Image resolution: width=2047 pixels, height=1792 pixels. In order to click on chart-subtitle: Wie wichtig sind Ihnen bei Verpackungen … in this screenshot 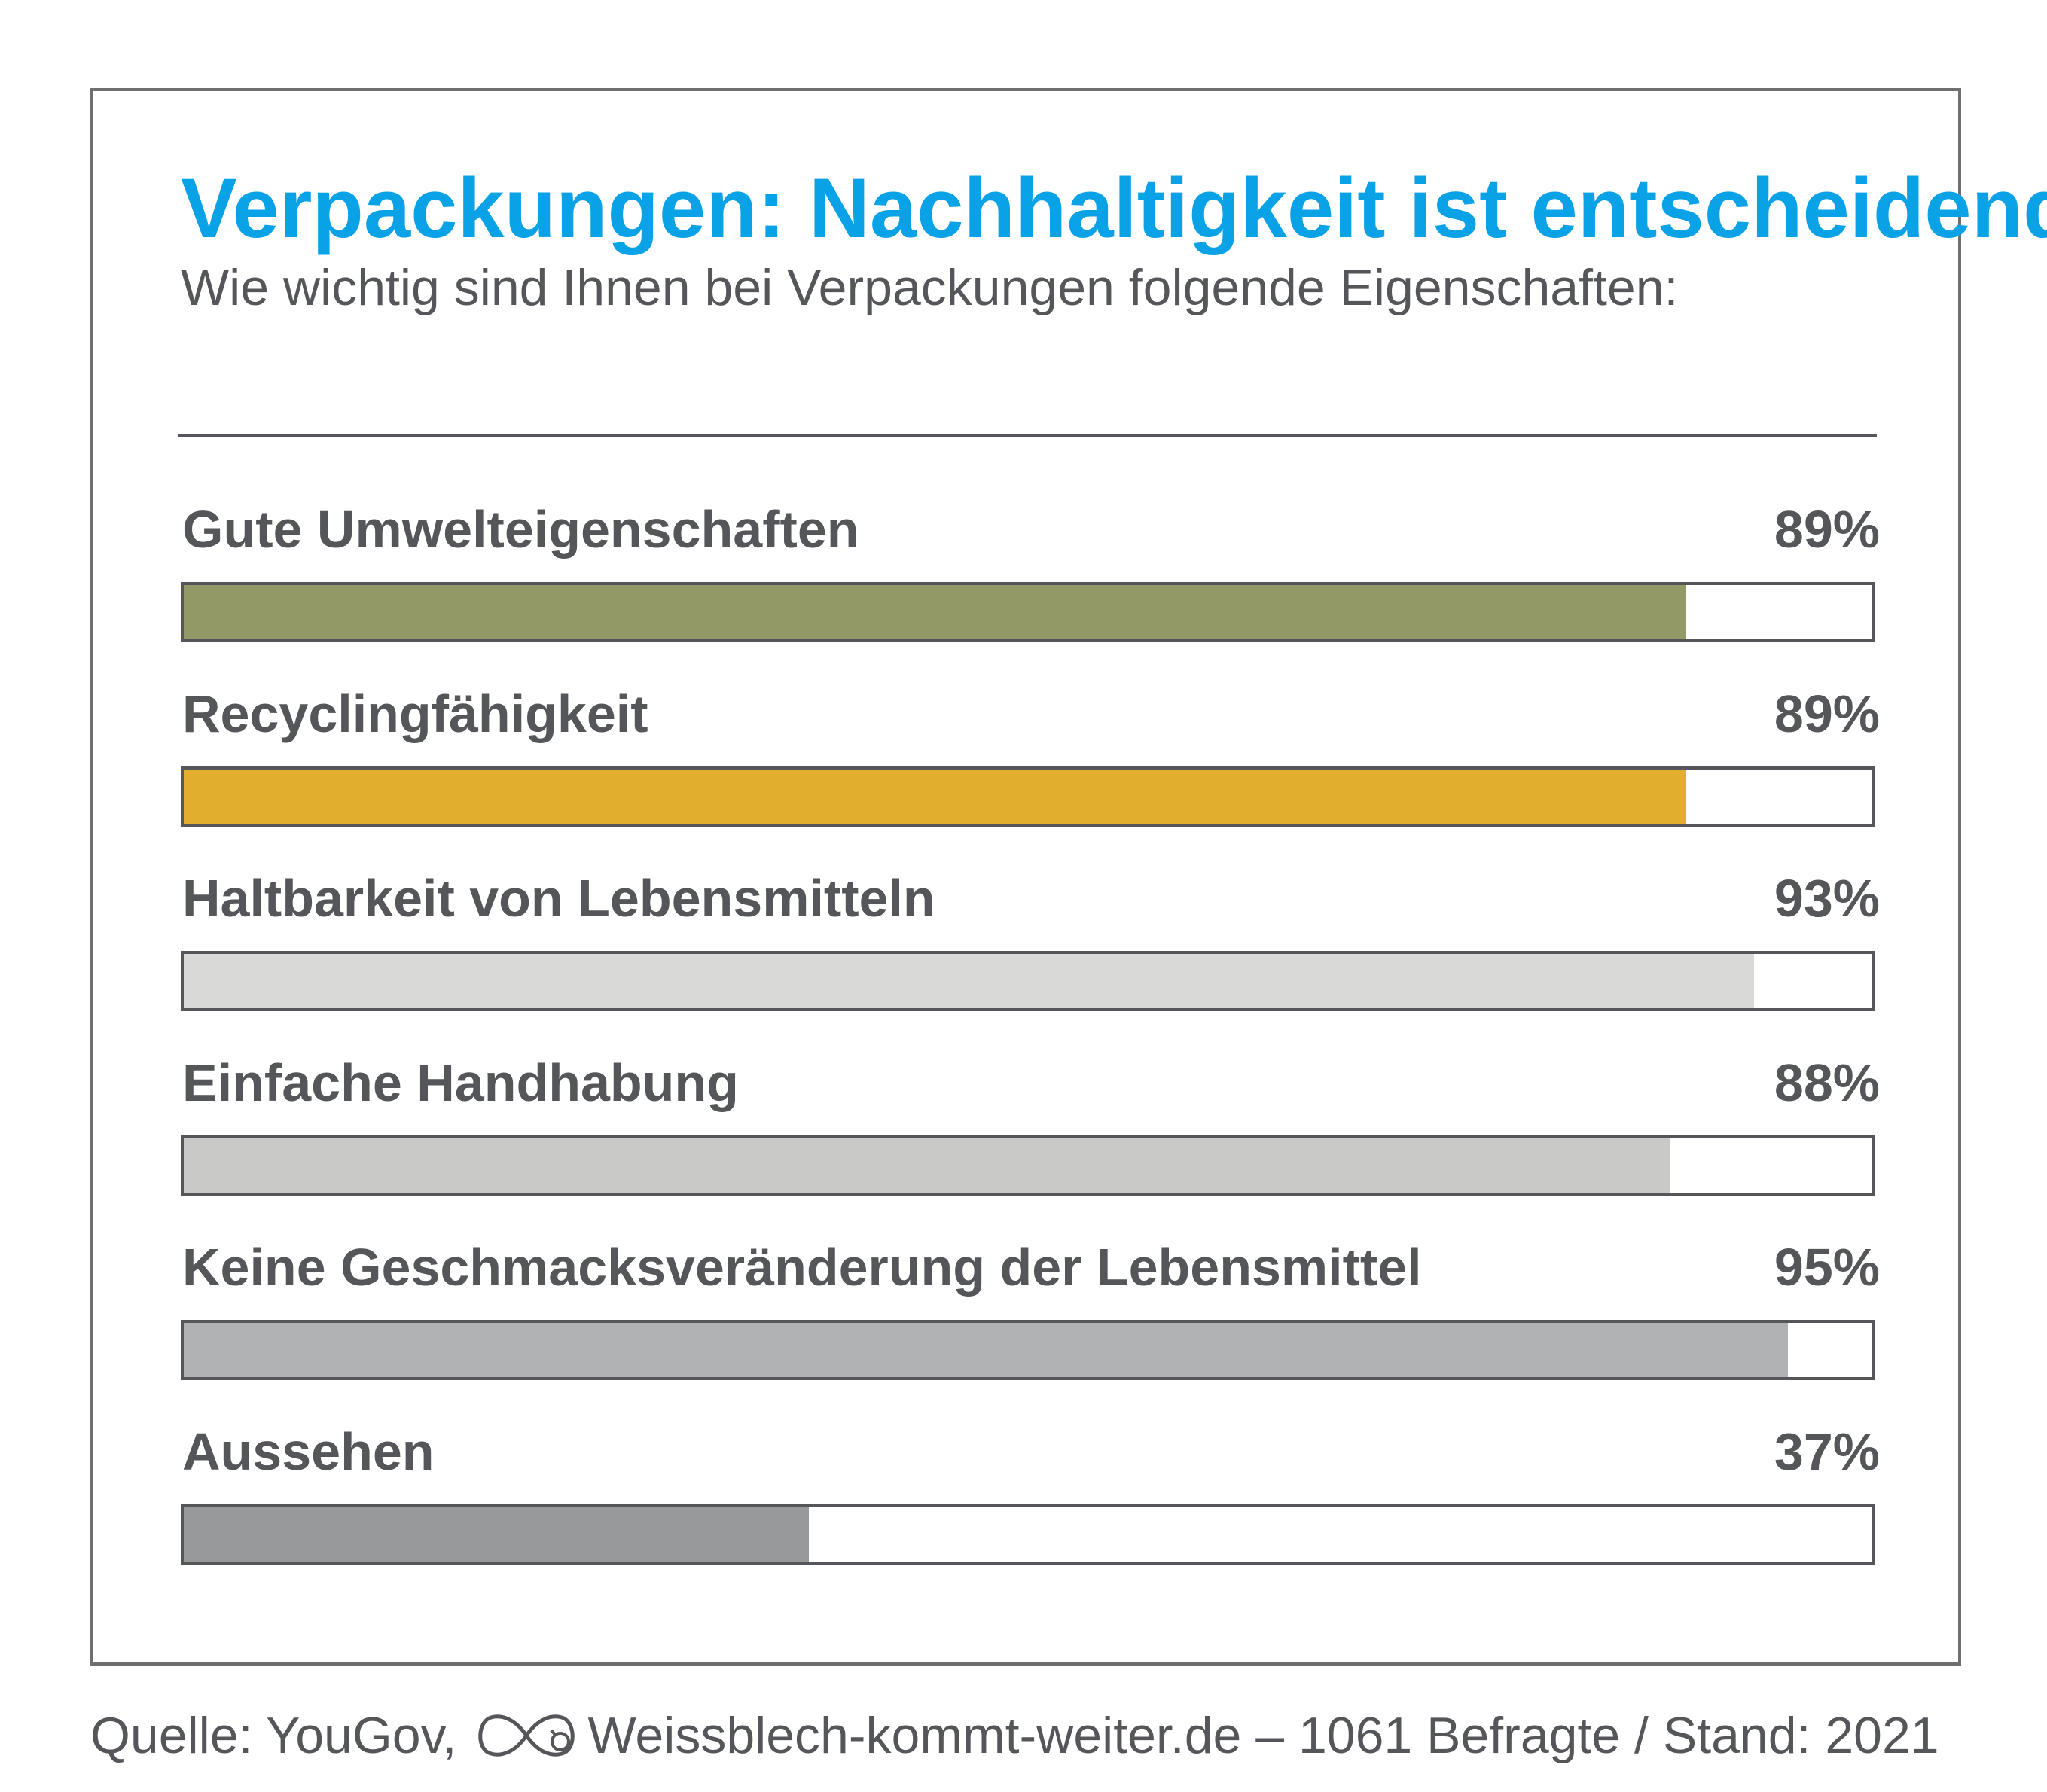, I will do `click(930, 287)`.